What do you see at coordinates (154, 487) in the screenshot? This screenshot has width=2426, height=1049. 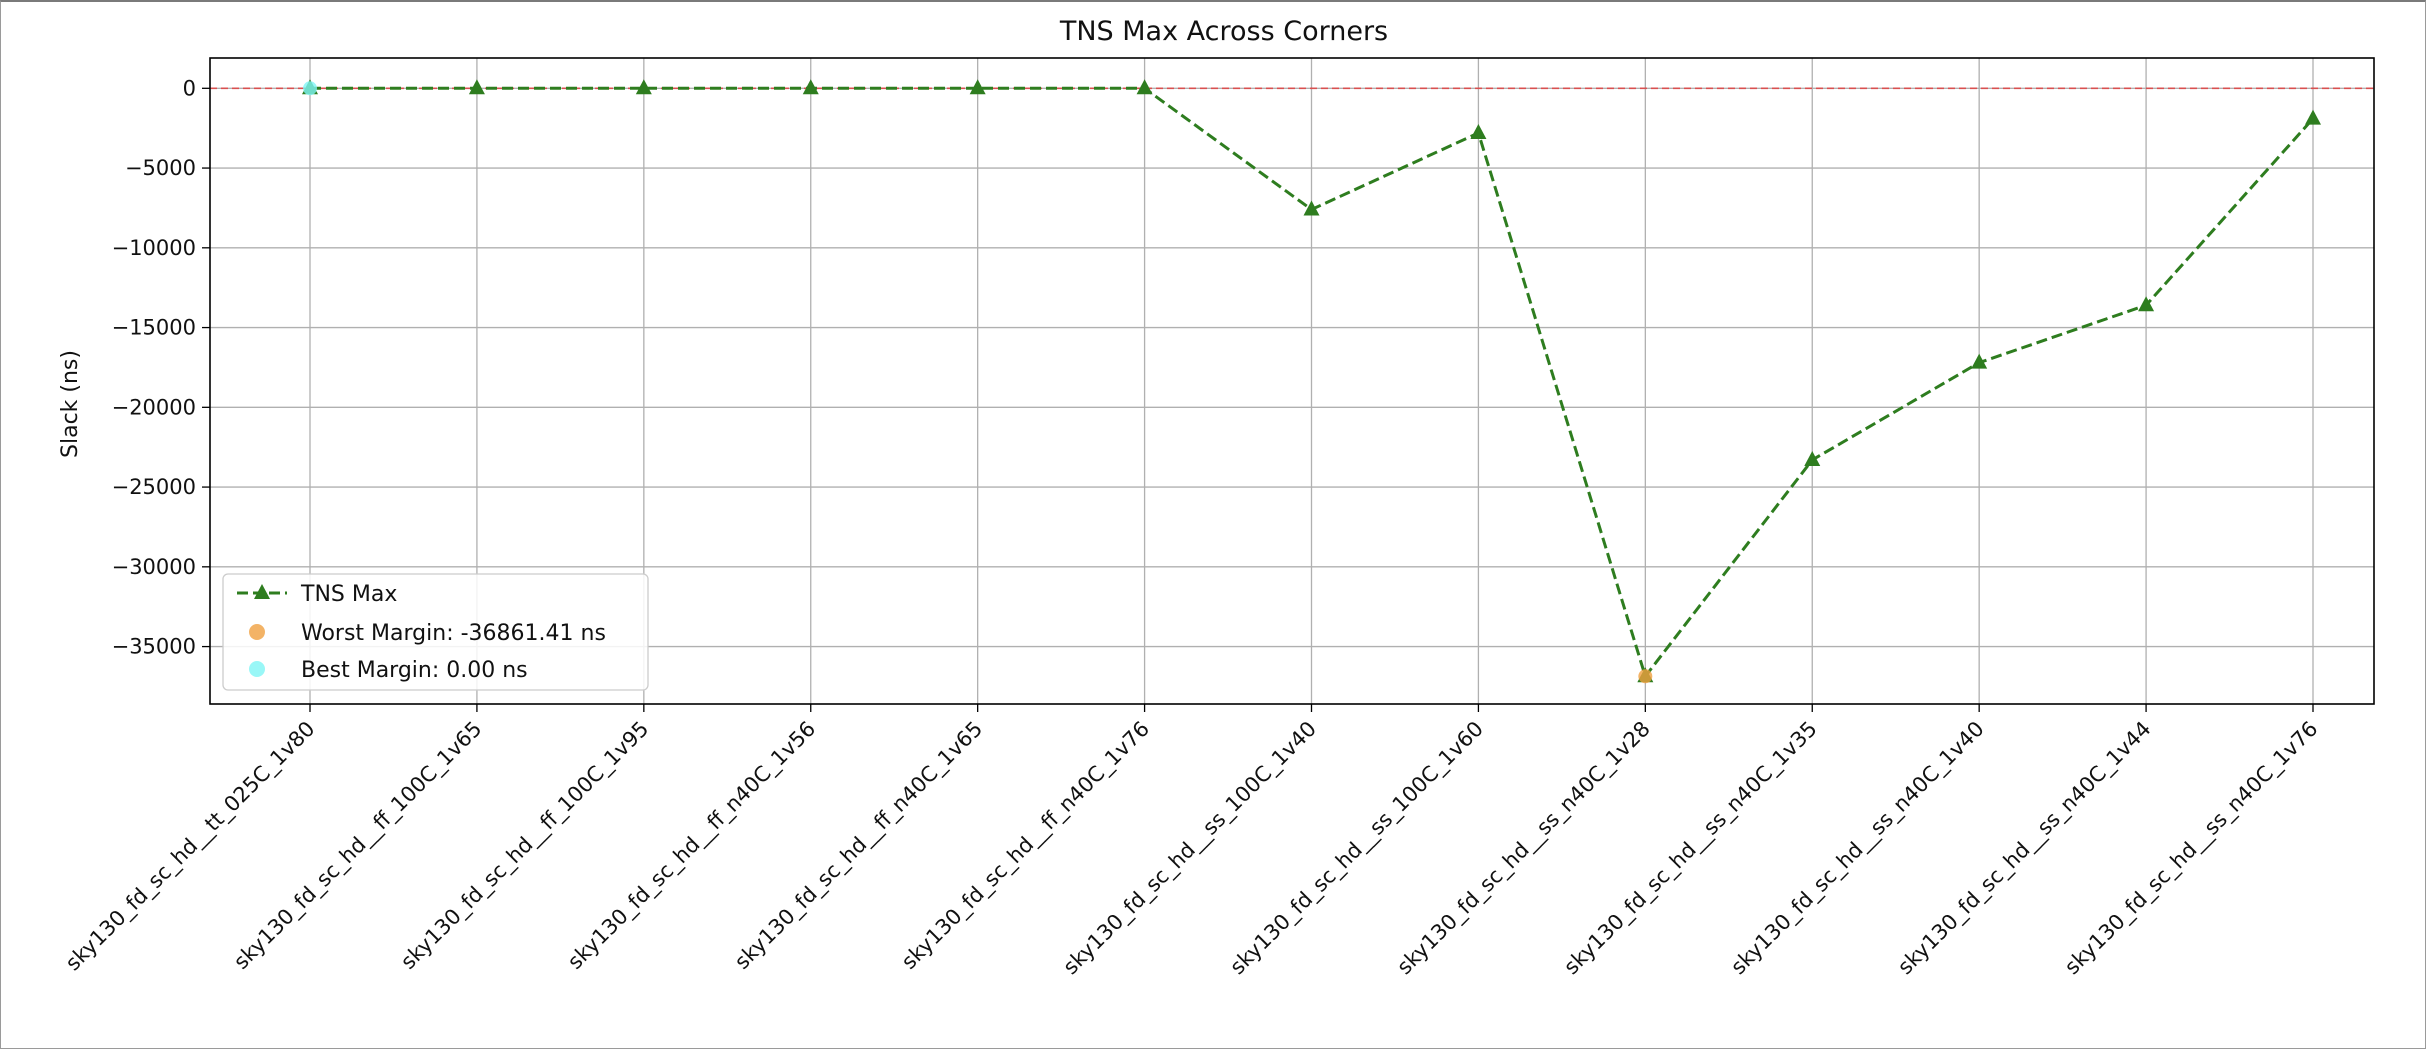 I see `y-tick-label: −25000` at bounding box center [154, 487].